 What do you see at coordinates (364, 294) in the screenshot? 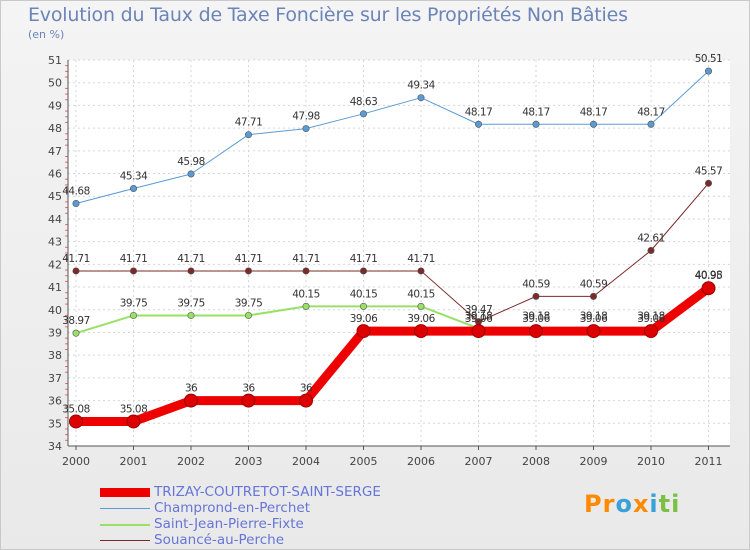
I see `data-label: 40.15` at bounding box center [364, 294].